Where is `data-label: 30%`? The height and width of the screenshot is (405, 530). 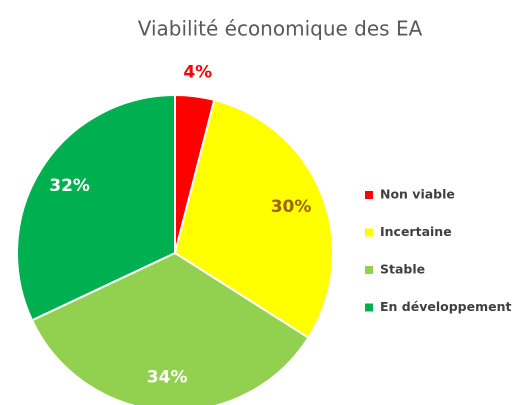 data-label: 30% is located at coordinates (291, 207).